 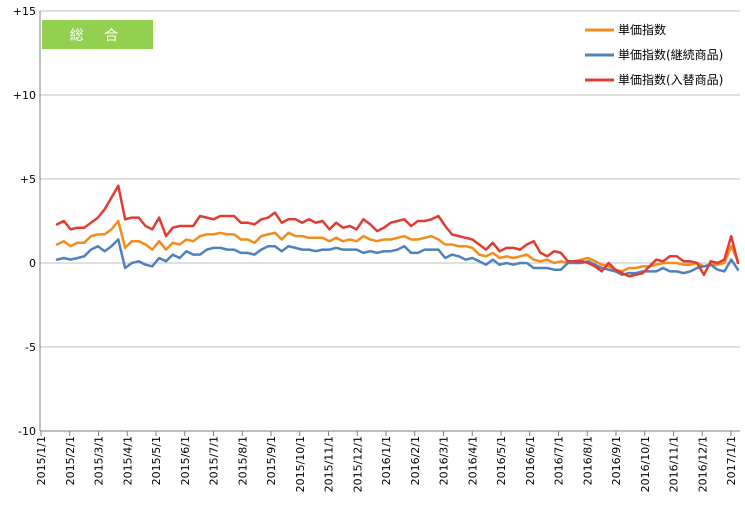 What do you see at coordinates (670, 79) in the screenshot?
I see `legend-entry-3: 単価指数(入替商品)` at bounding box center [670, 79].